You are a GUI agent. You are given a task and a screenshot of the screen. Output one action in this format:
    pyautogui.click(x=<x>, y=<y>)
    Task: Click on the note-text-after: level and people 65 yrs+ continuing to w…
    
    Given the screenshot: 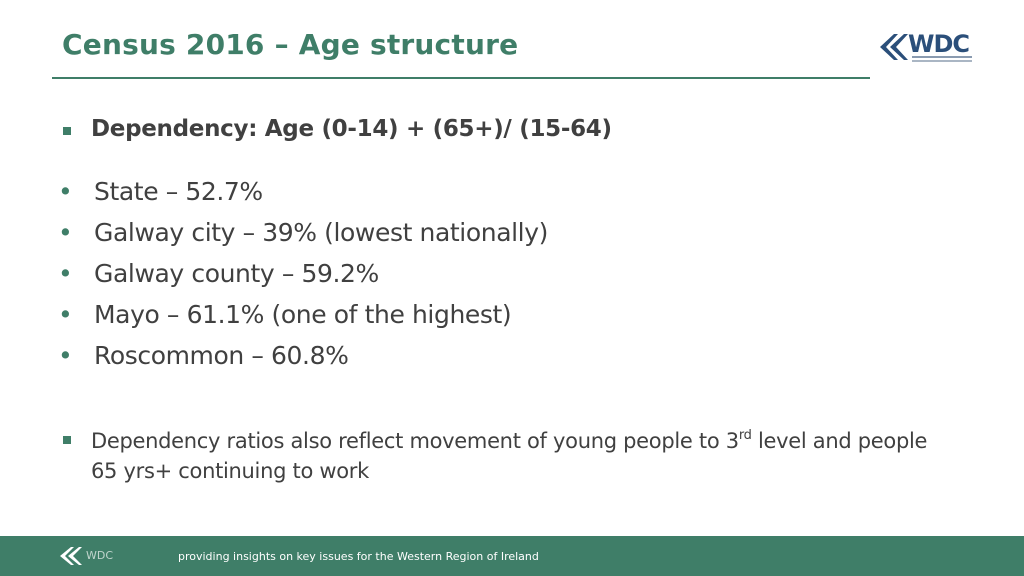 What is the action you would take?
    pyautogui.click(x=509, y=456)
    